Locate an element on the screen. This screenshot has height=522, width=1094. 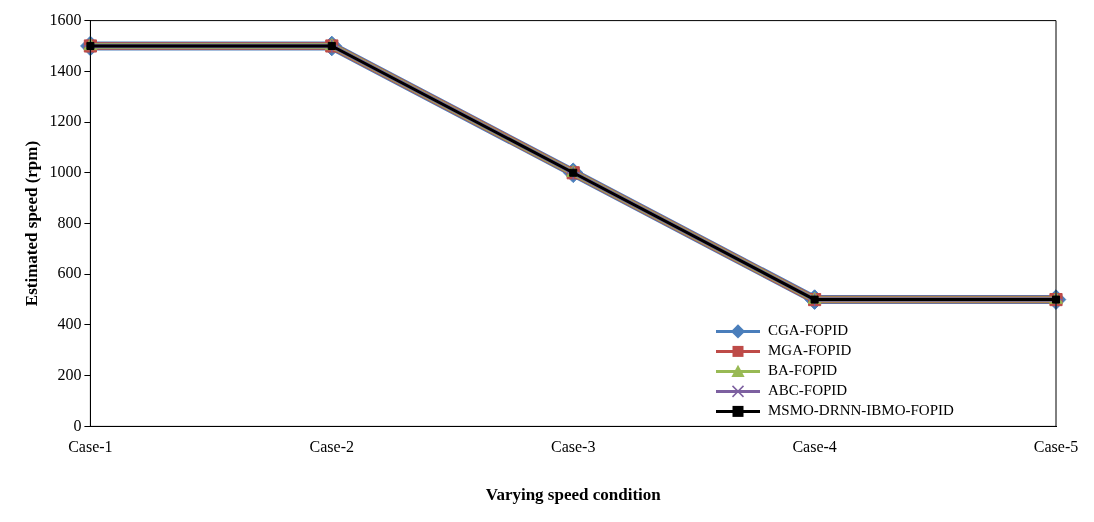
y-tick-label: 0 is located at coordinates (77, 425).